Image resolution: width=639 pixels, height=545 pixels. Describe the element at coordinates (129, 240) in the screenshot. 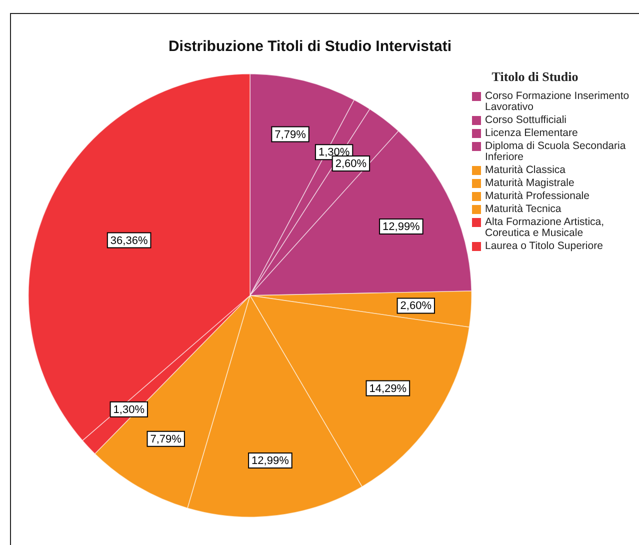

I see `data-label: 36,36%` at that location.